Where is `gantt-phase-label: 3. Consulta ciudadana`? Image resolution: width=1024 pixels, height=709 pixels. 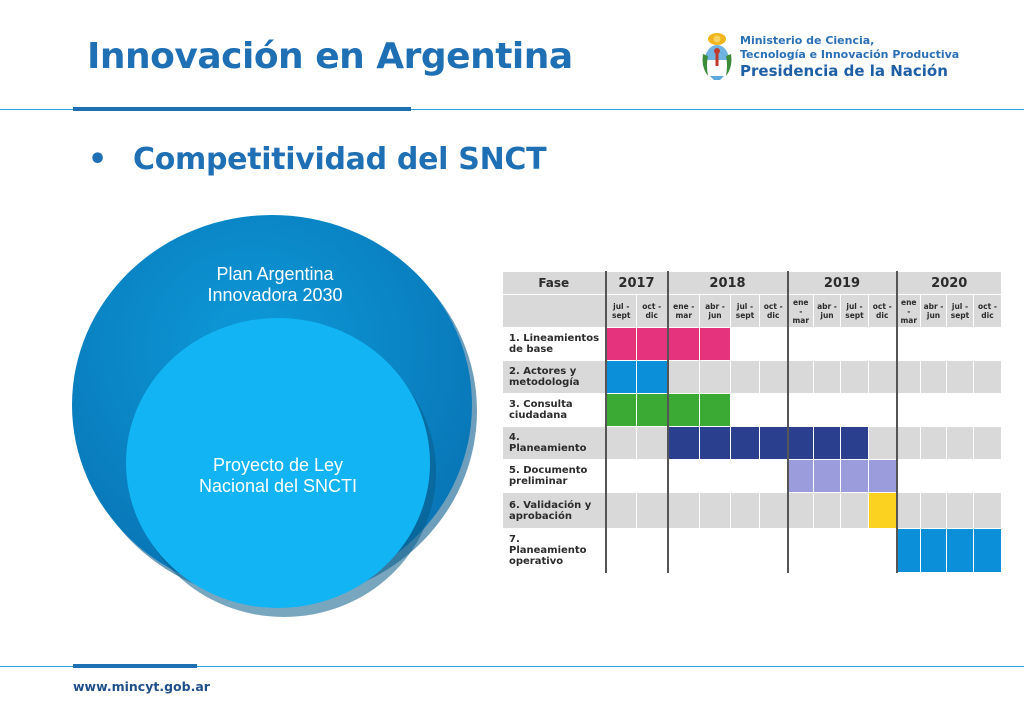
gantt-phase-label: 3. Consulta ciudadana is located at coordinates (554, 410).